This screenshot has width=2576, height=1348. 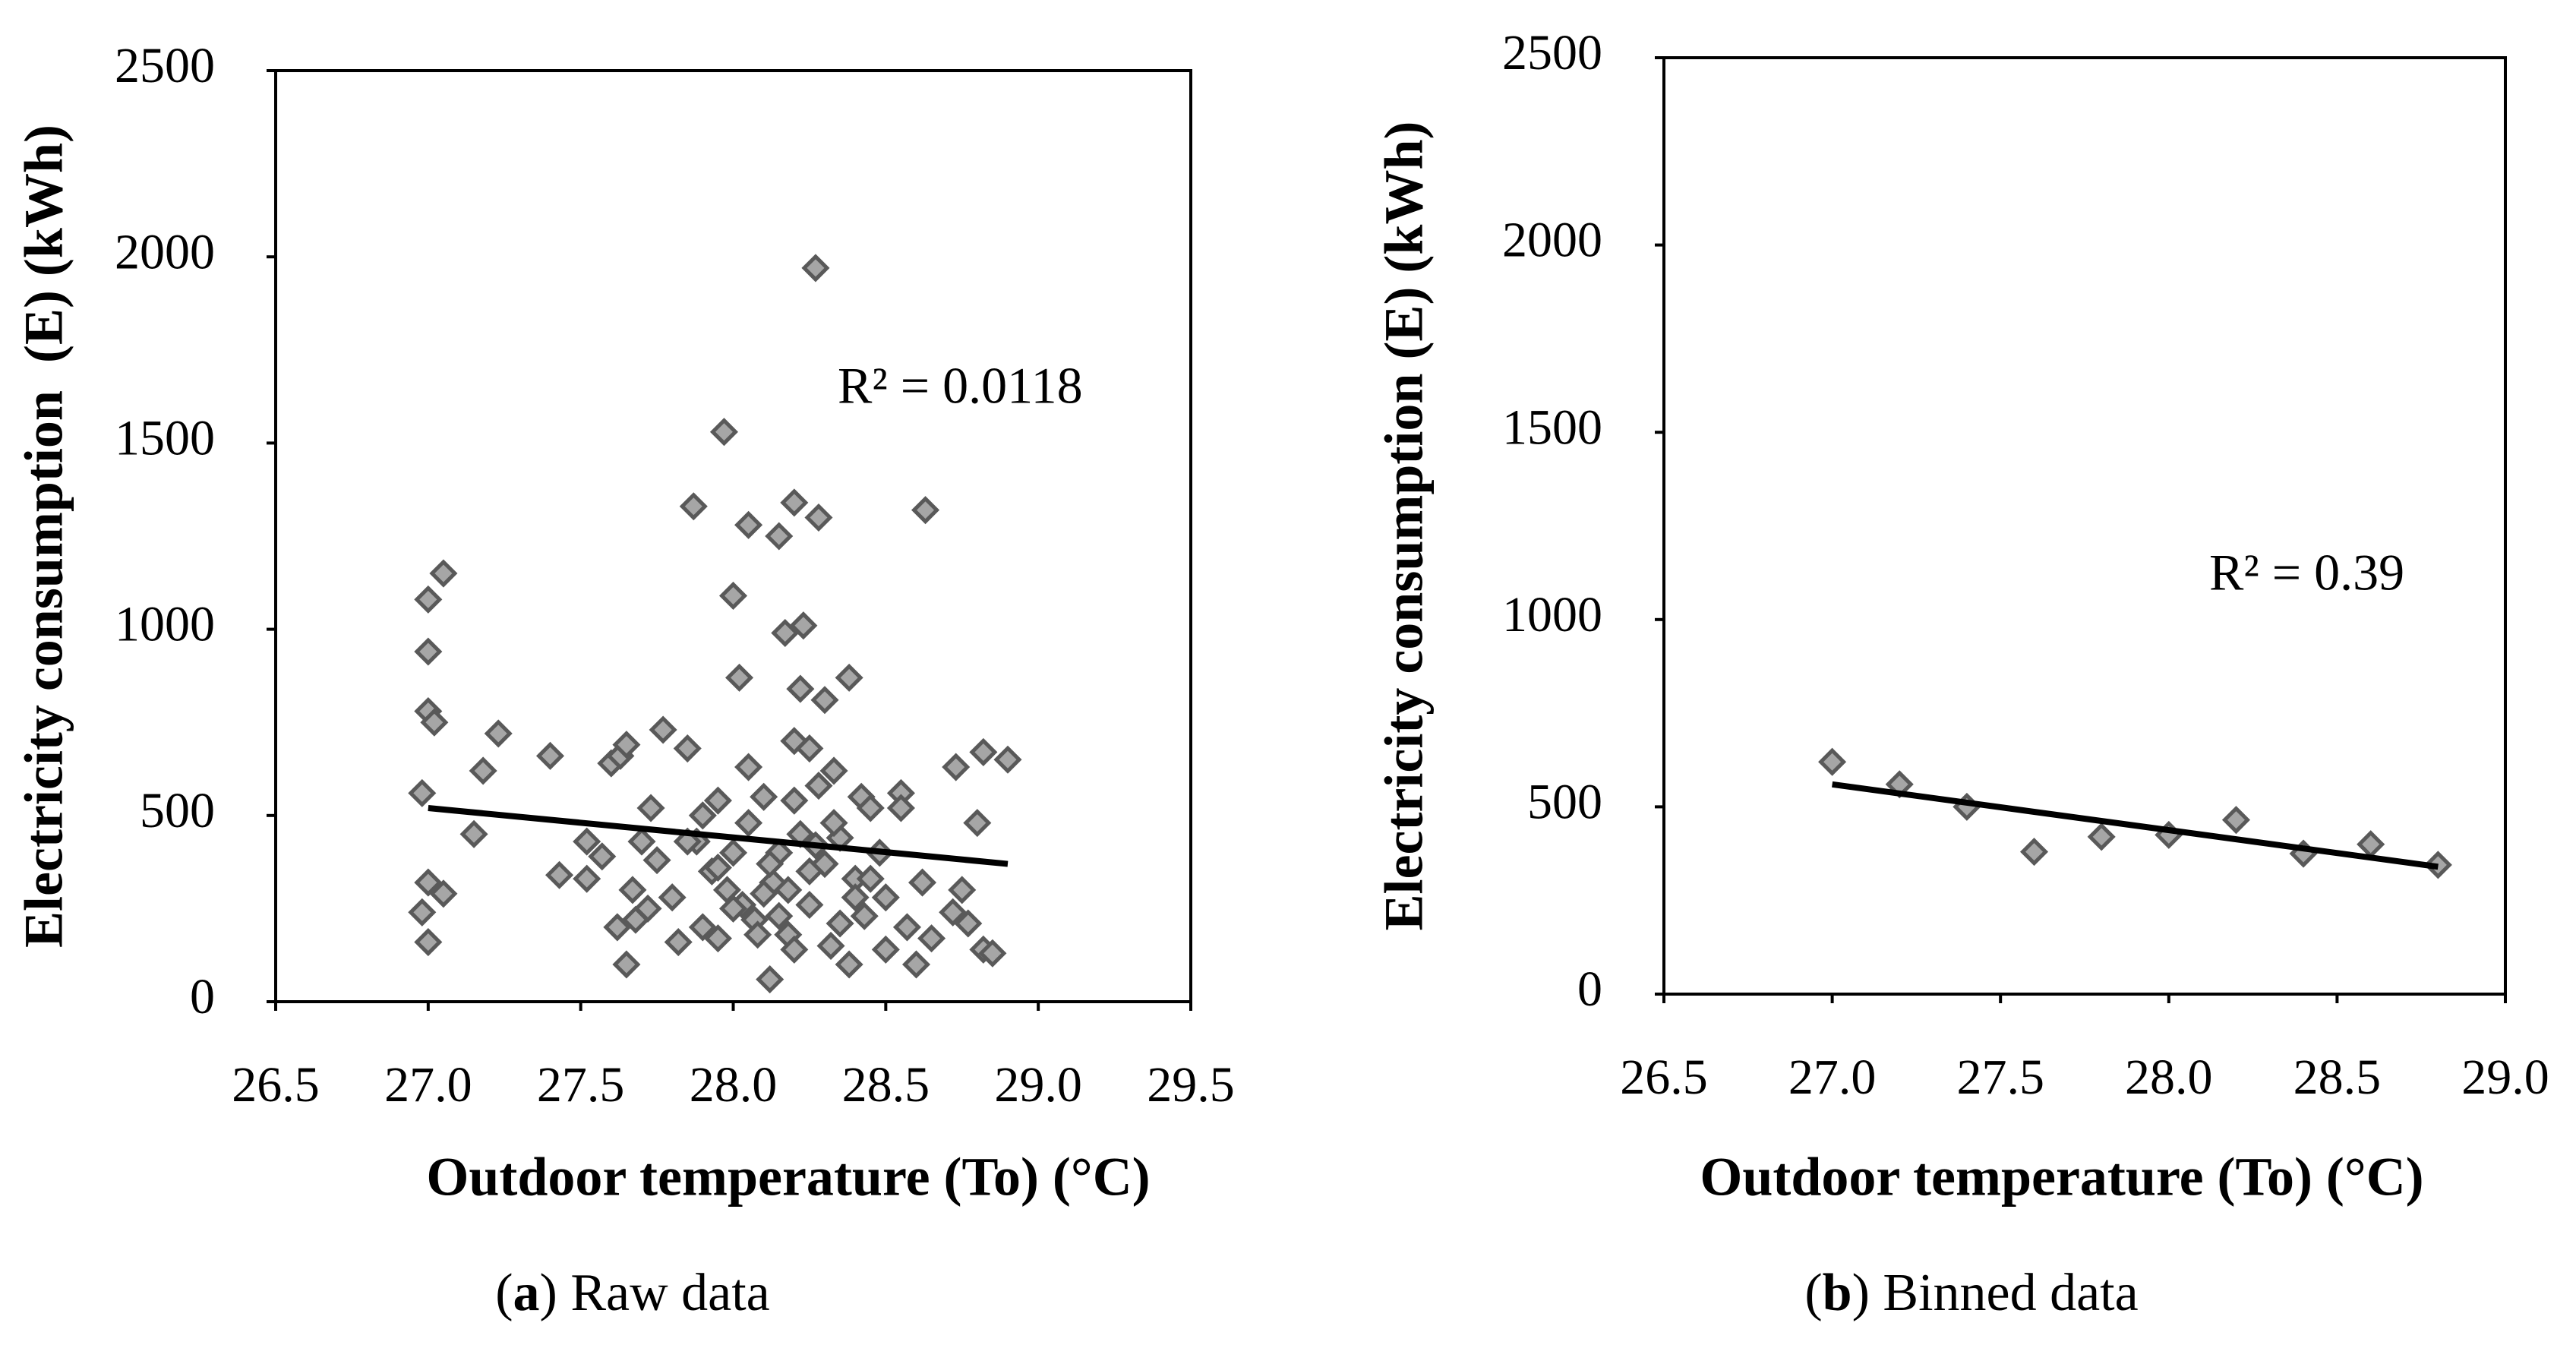 What do you see at coordinates (165, 624) in the screenshot?
I see `y-tick-label: 1000` at bounding box center [165, 624].